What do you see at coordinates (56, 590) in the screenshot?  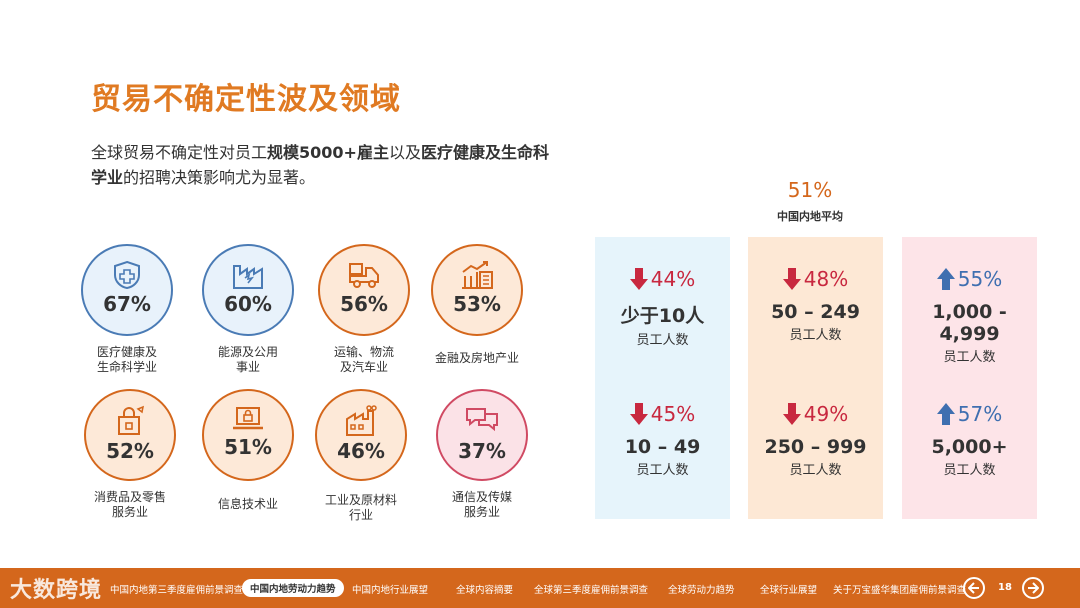 I see `watermark-logo: 大数跨境` at bounding box center [56, 590].